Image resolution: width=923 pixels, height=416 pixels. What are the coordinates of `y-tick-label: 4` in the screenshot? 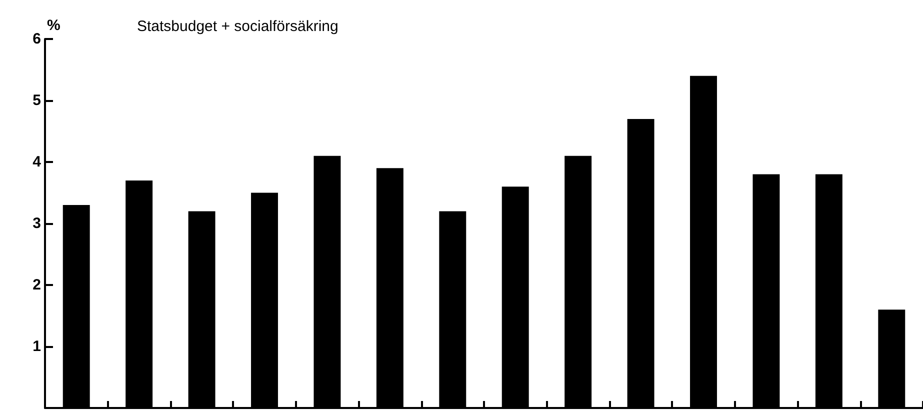 It's located at (37, 162).